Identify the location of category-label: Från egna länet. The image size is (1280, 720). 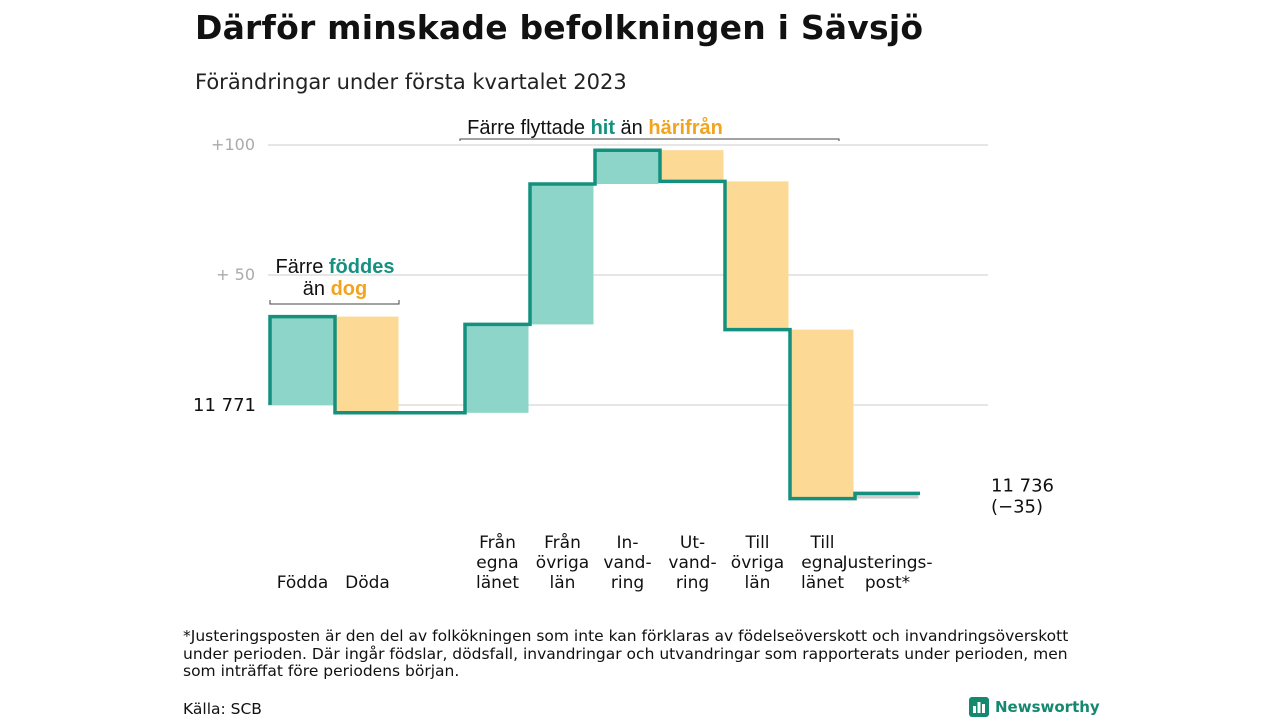
(497, 562).